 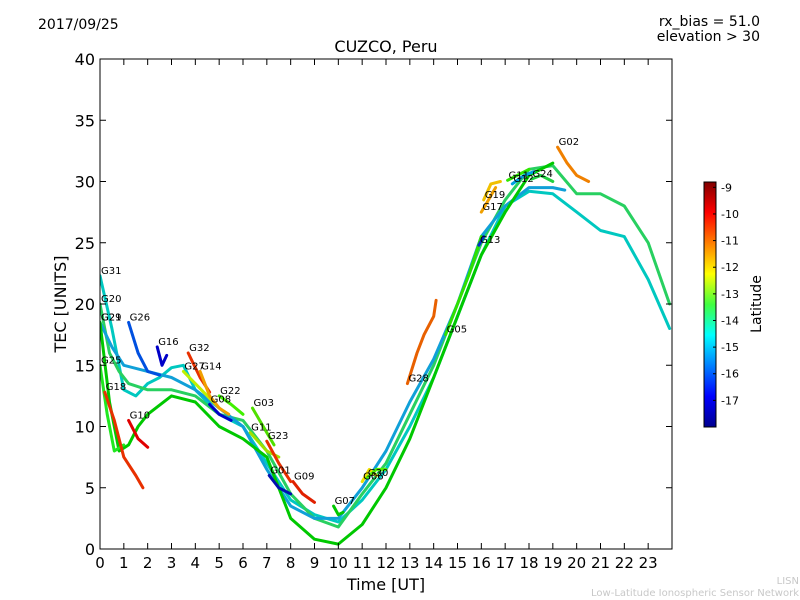 What do you see at coordinates (261, 428) in the screenshot?
I see `series-label-15: G11` at bounding box center [261, 428].